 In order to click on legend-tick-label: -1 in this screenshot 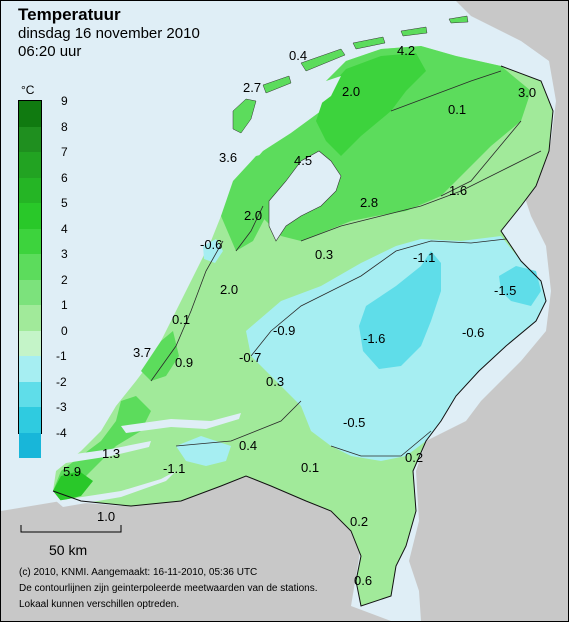, I will do `click(61, 356)`.